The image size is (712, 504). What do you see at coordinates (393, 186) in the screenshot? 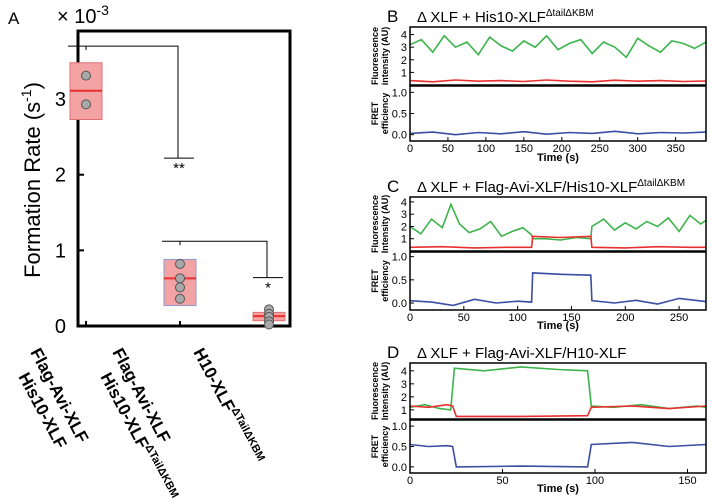
I see `panel-label-c: C` at bounding box center [393, 186].